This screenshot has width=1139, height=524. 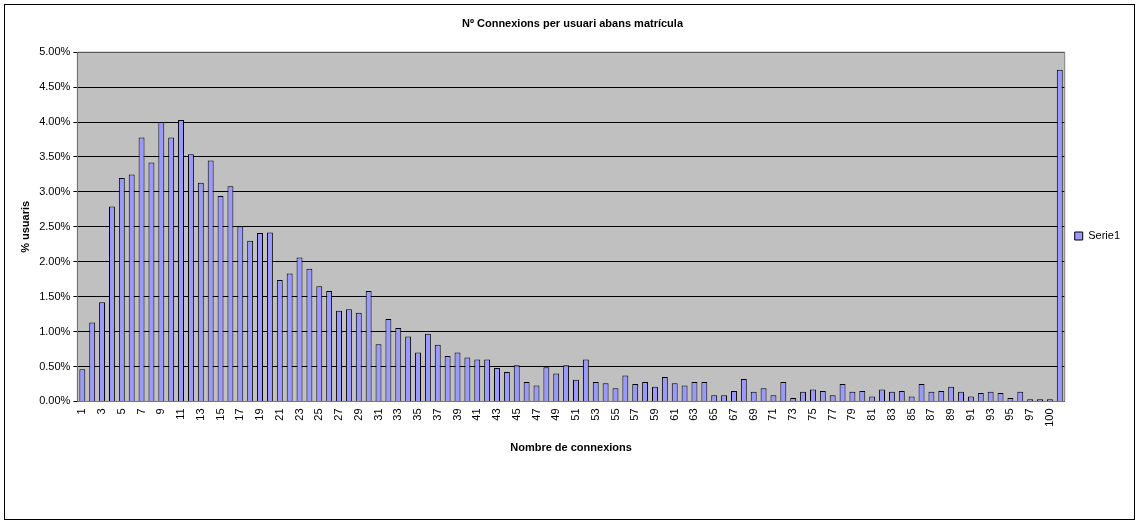 What do you see at coordinates (55, 190) in the screenshot?
I see `y-tick-label: 3.00%` at bounding box center [55, 190].